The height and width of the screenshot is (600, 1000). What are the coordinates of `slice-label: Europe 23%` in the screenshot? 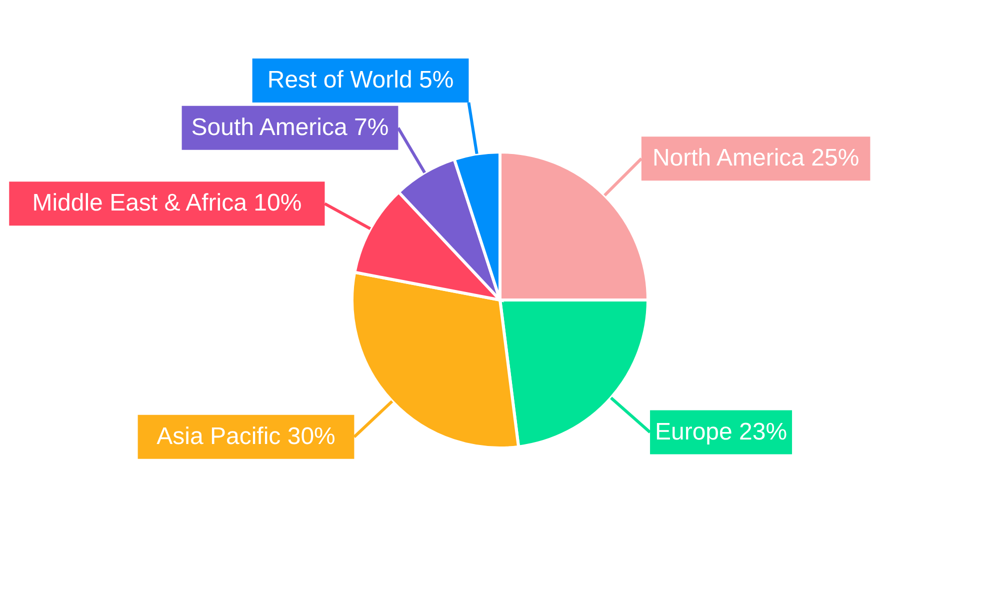 It's located at (721, 432).